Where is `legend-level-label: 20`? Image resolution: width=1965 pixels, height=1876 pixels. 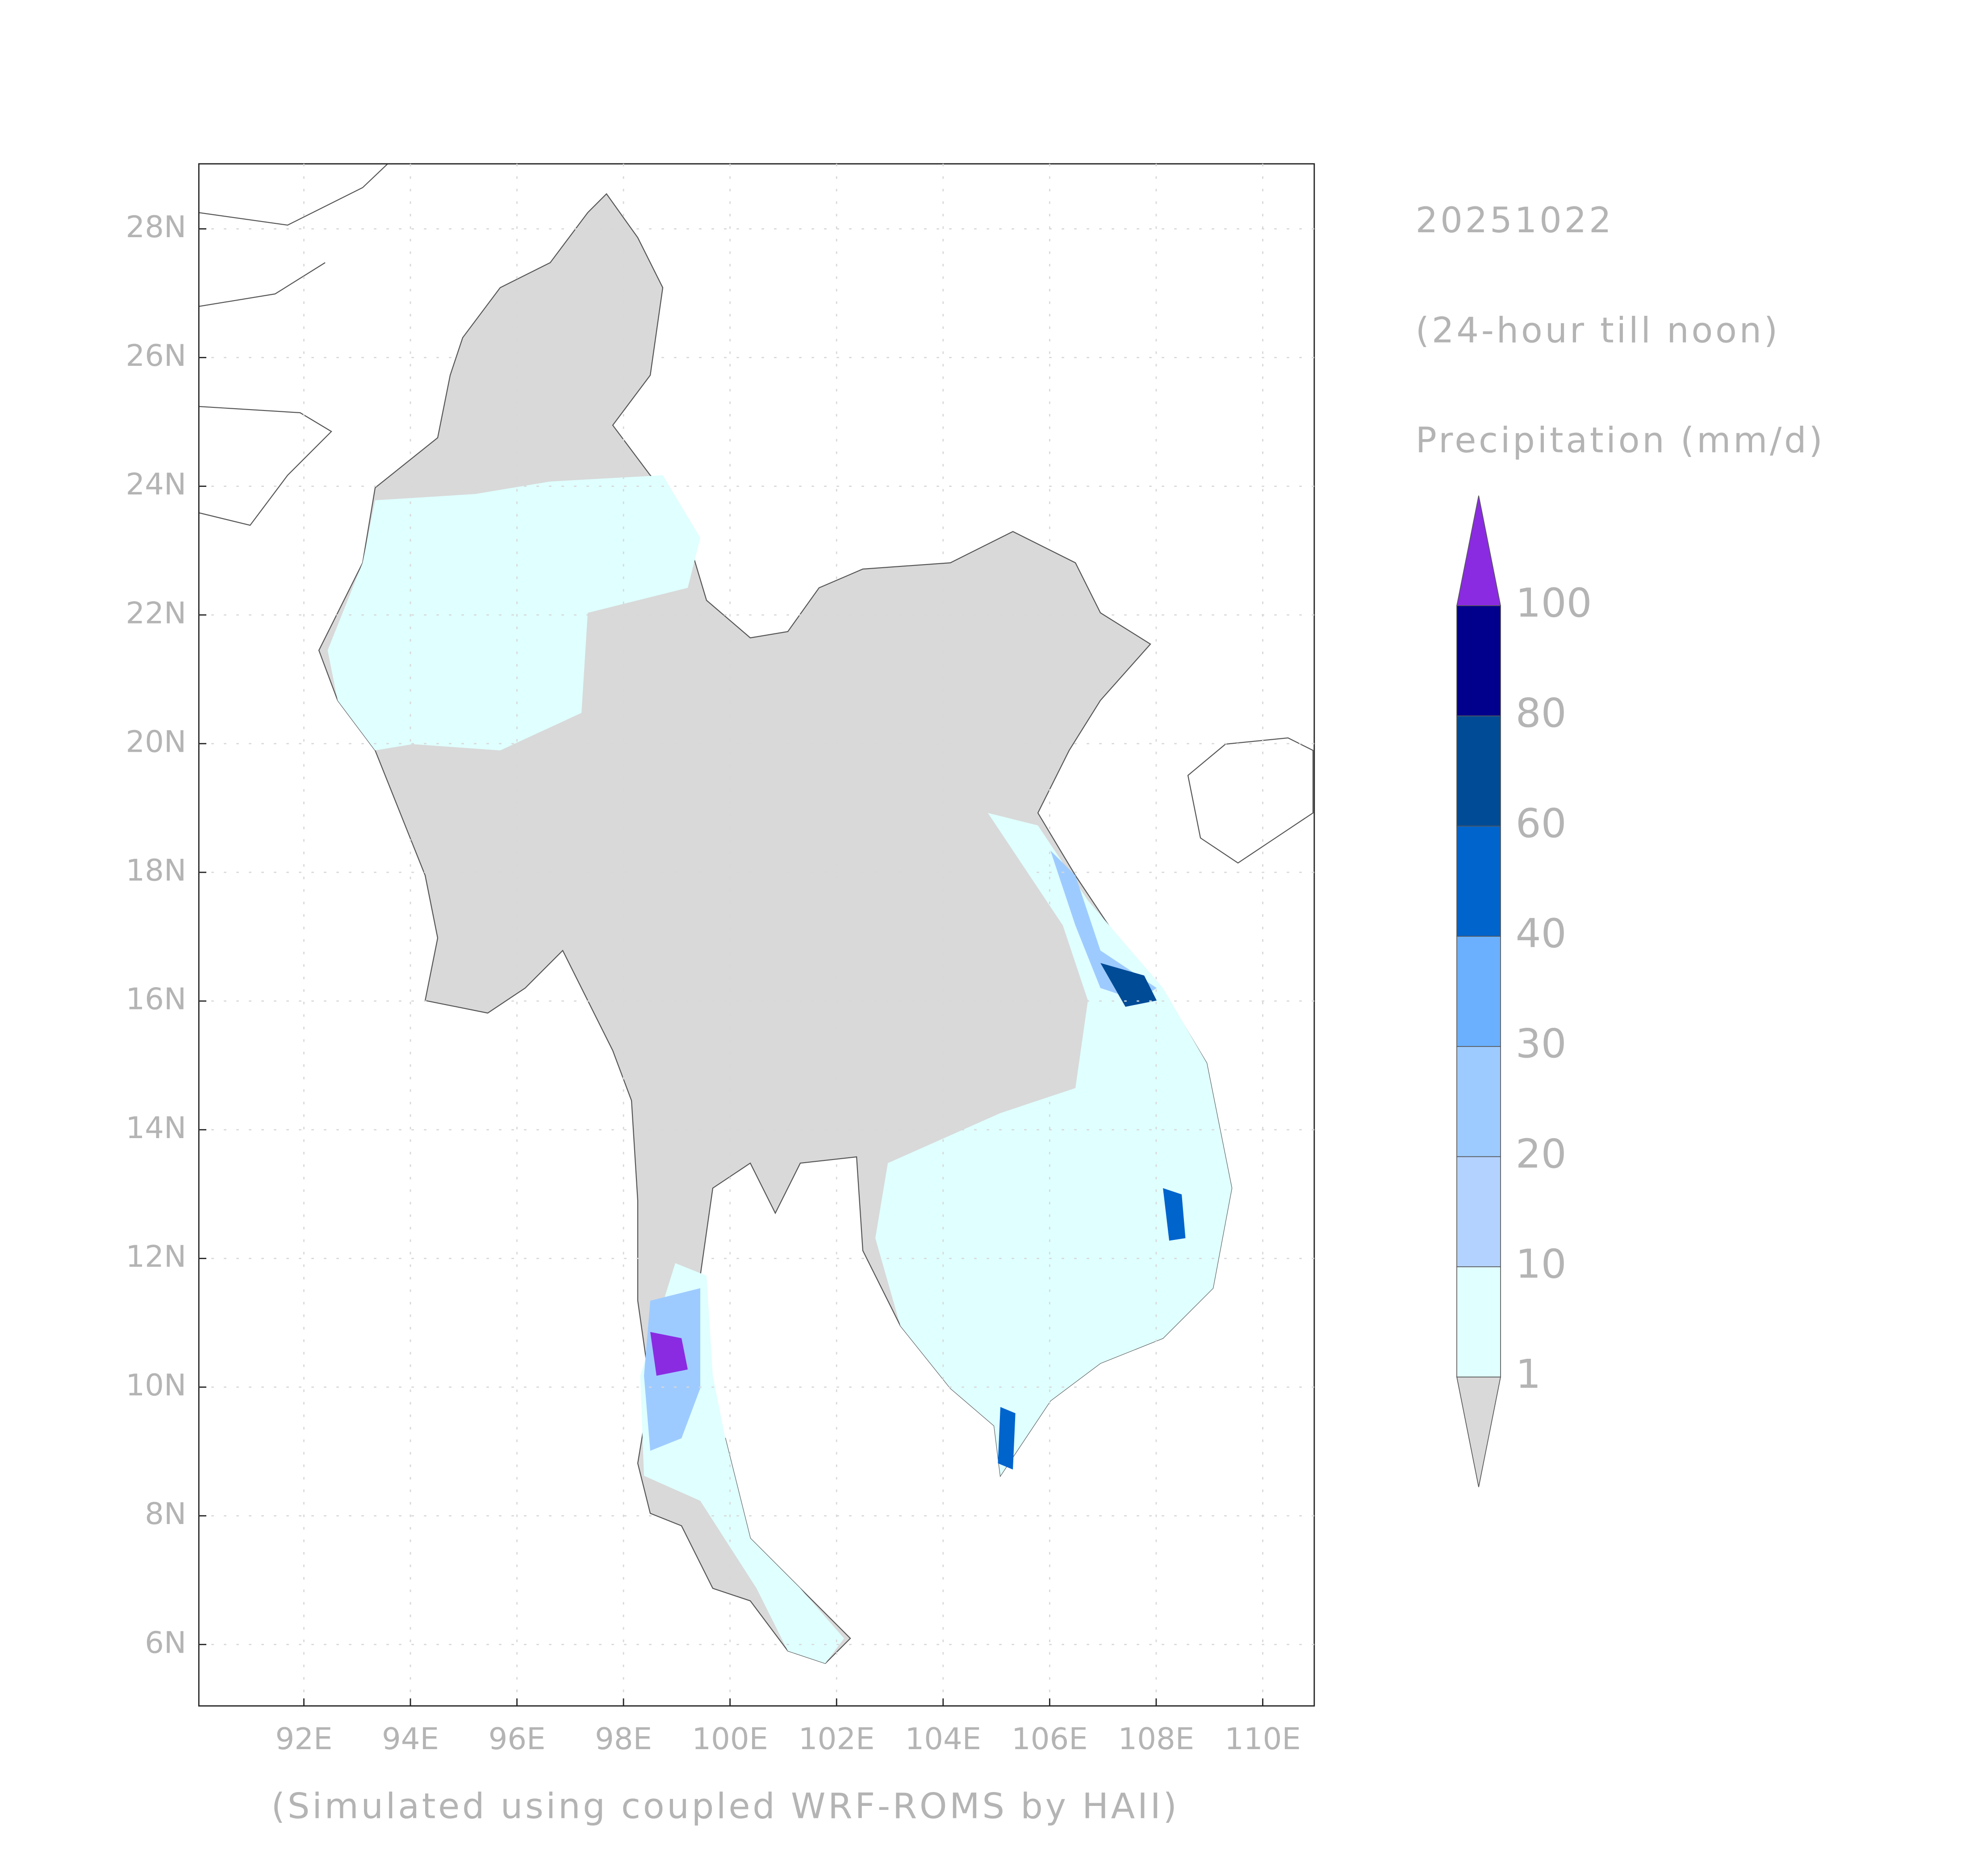
legend-level-label: 20 is located at coordinates (1541, 1154).